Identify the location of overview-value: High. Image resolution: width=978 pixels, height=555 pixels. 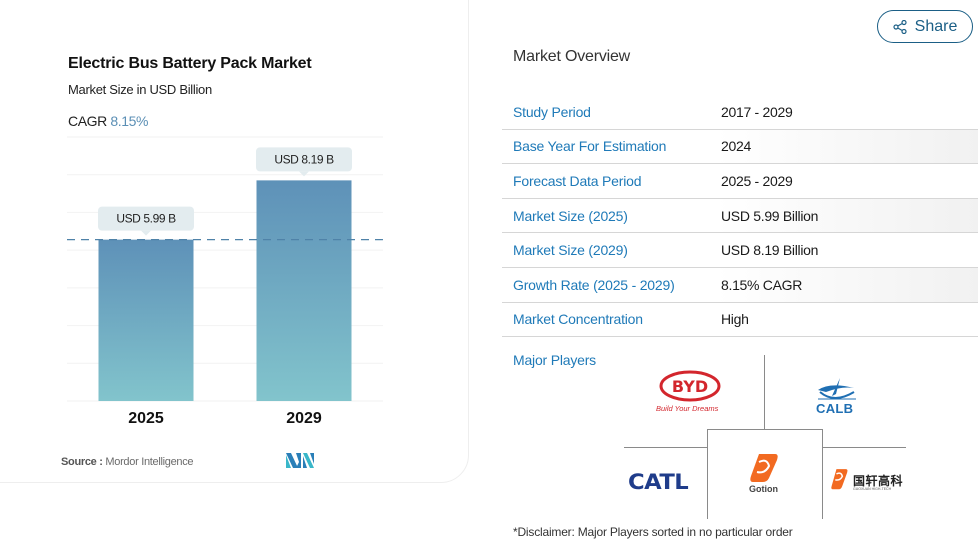
(735, 319).